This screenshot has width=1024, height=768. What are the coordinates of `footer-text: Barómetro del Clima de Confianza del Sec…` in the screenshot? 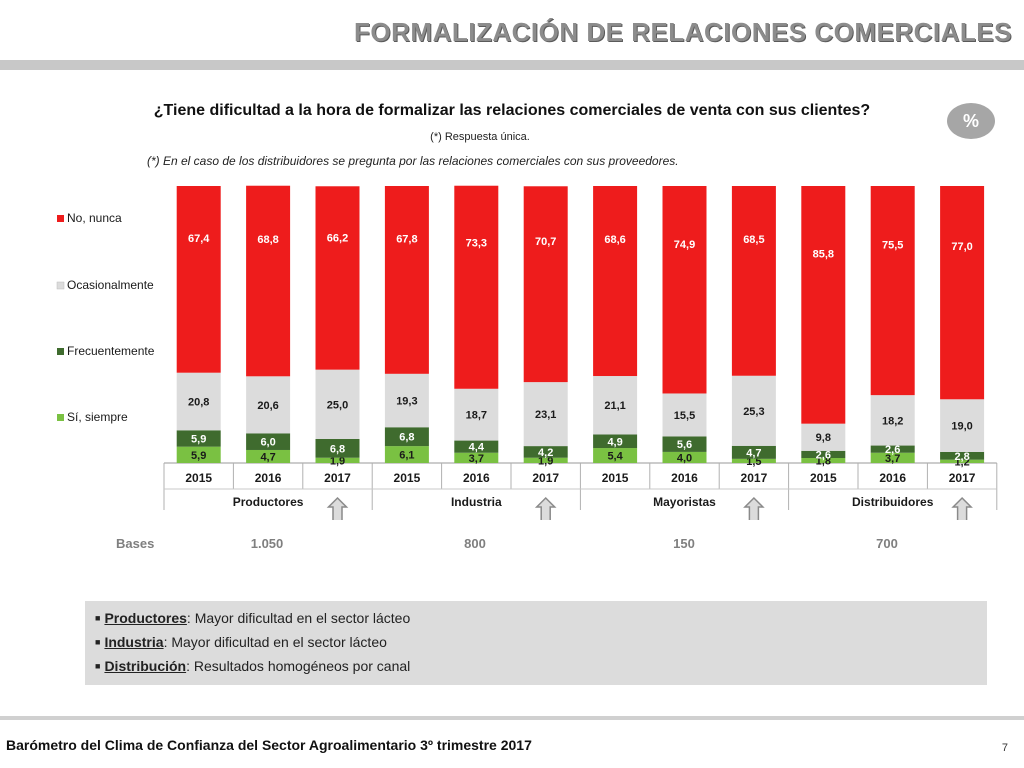 It's located at (269, 745).